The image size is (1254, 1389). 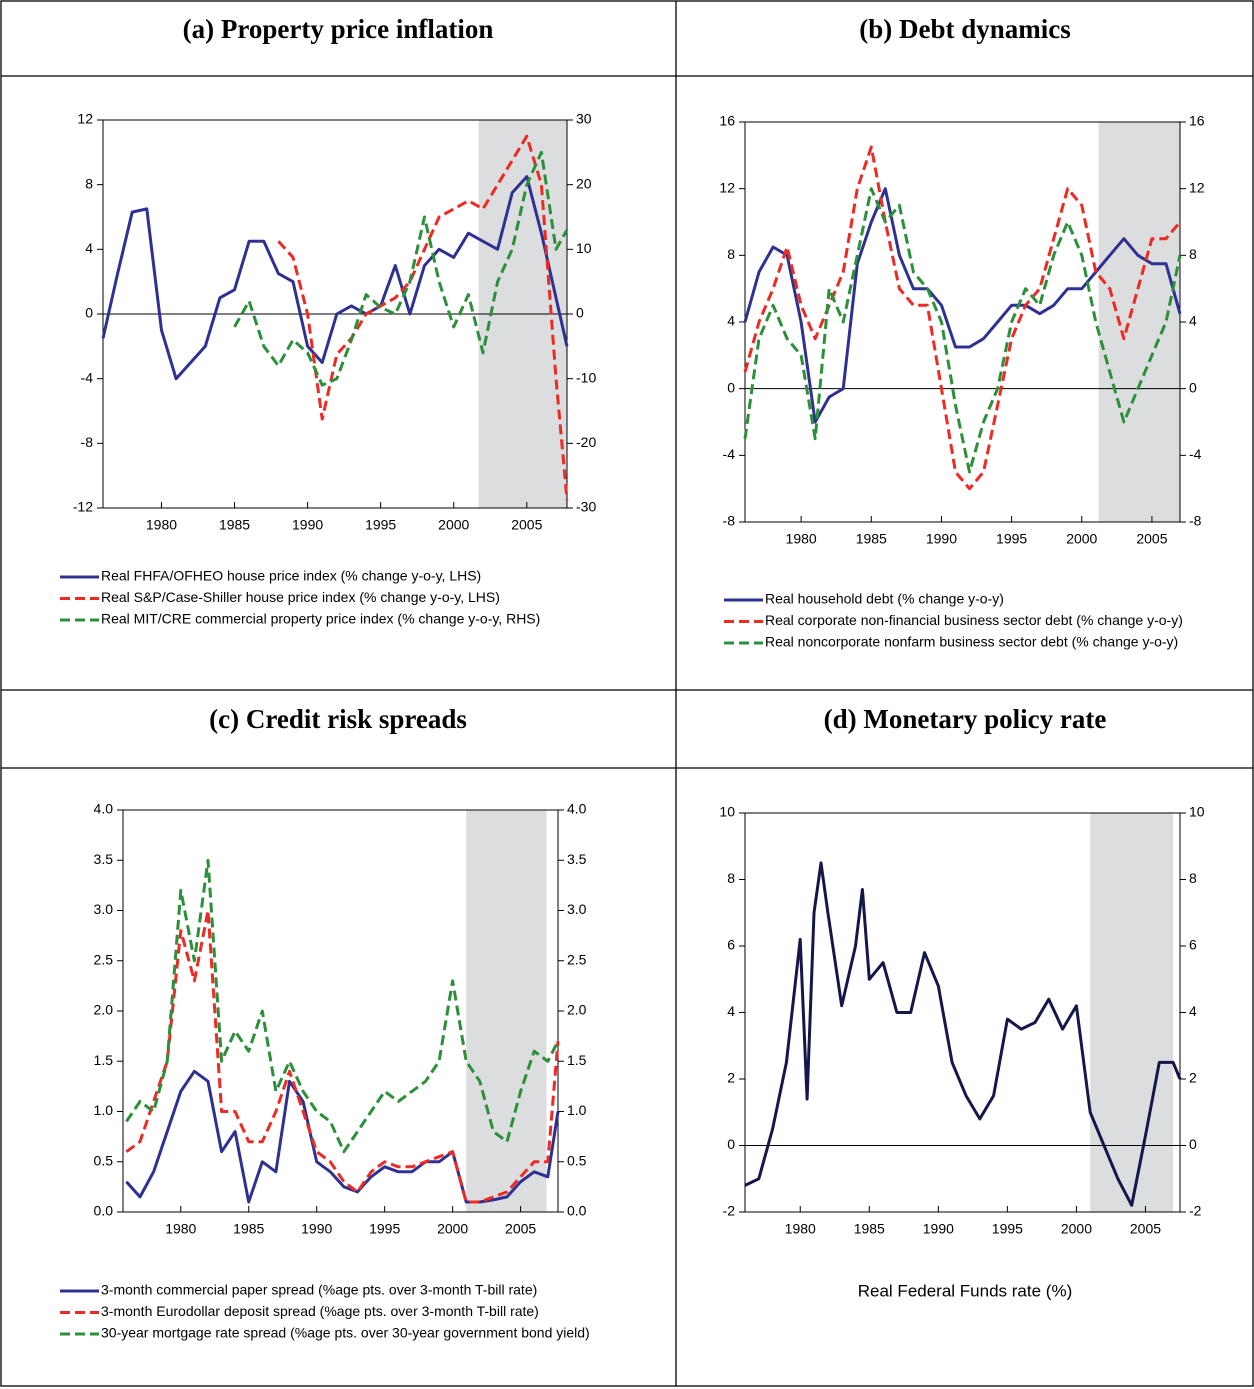 What do you see at coordinates (104, 1160) in the screenshot?
I see `y-tick-label: 0.5` at bounding box center [104, 1160].